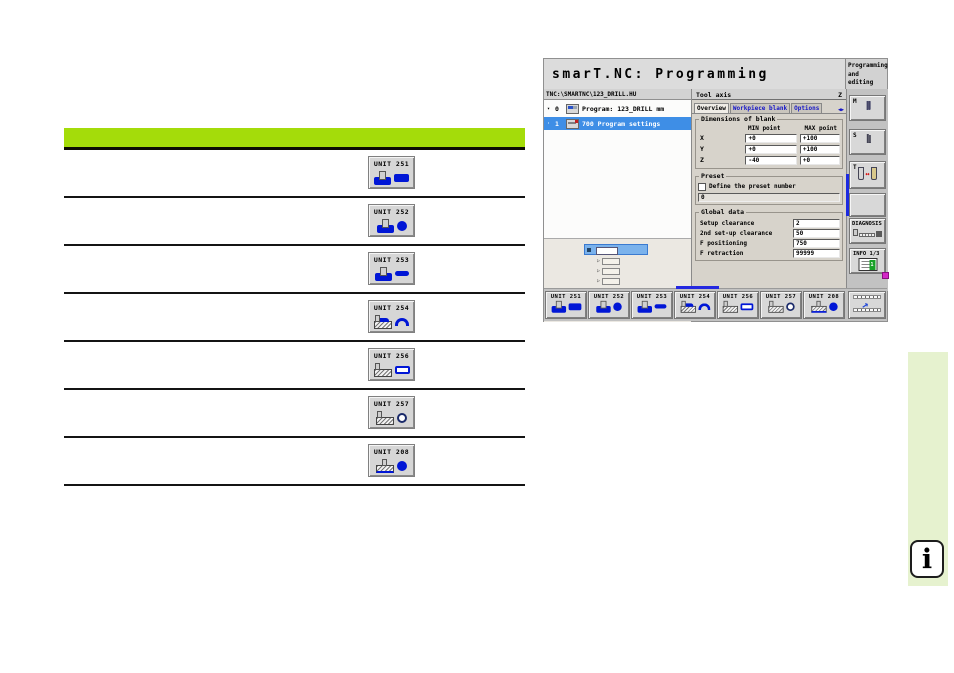 Image resolution: width=954 pixels, height=673 pixels. I want to click on softkey-unit-253: UNIT 253, so click(652, 305).